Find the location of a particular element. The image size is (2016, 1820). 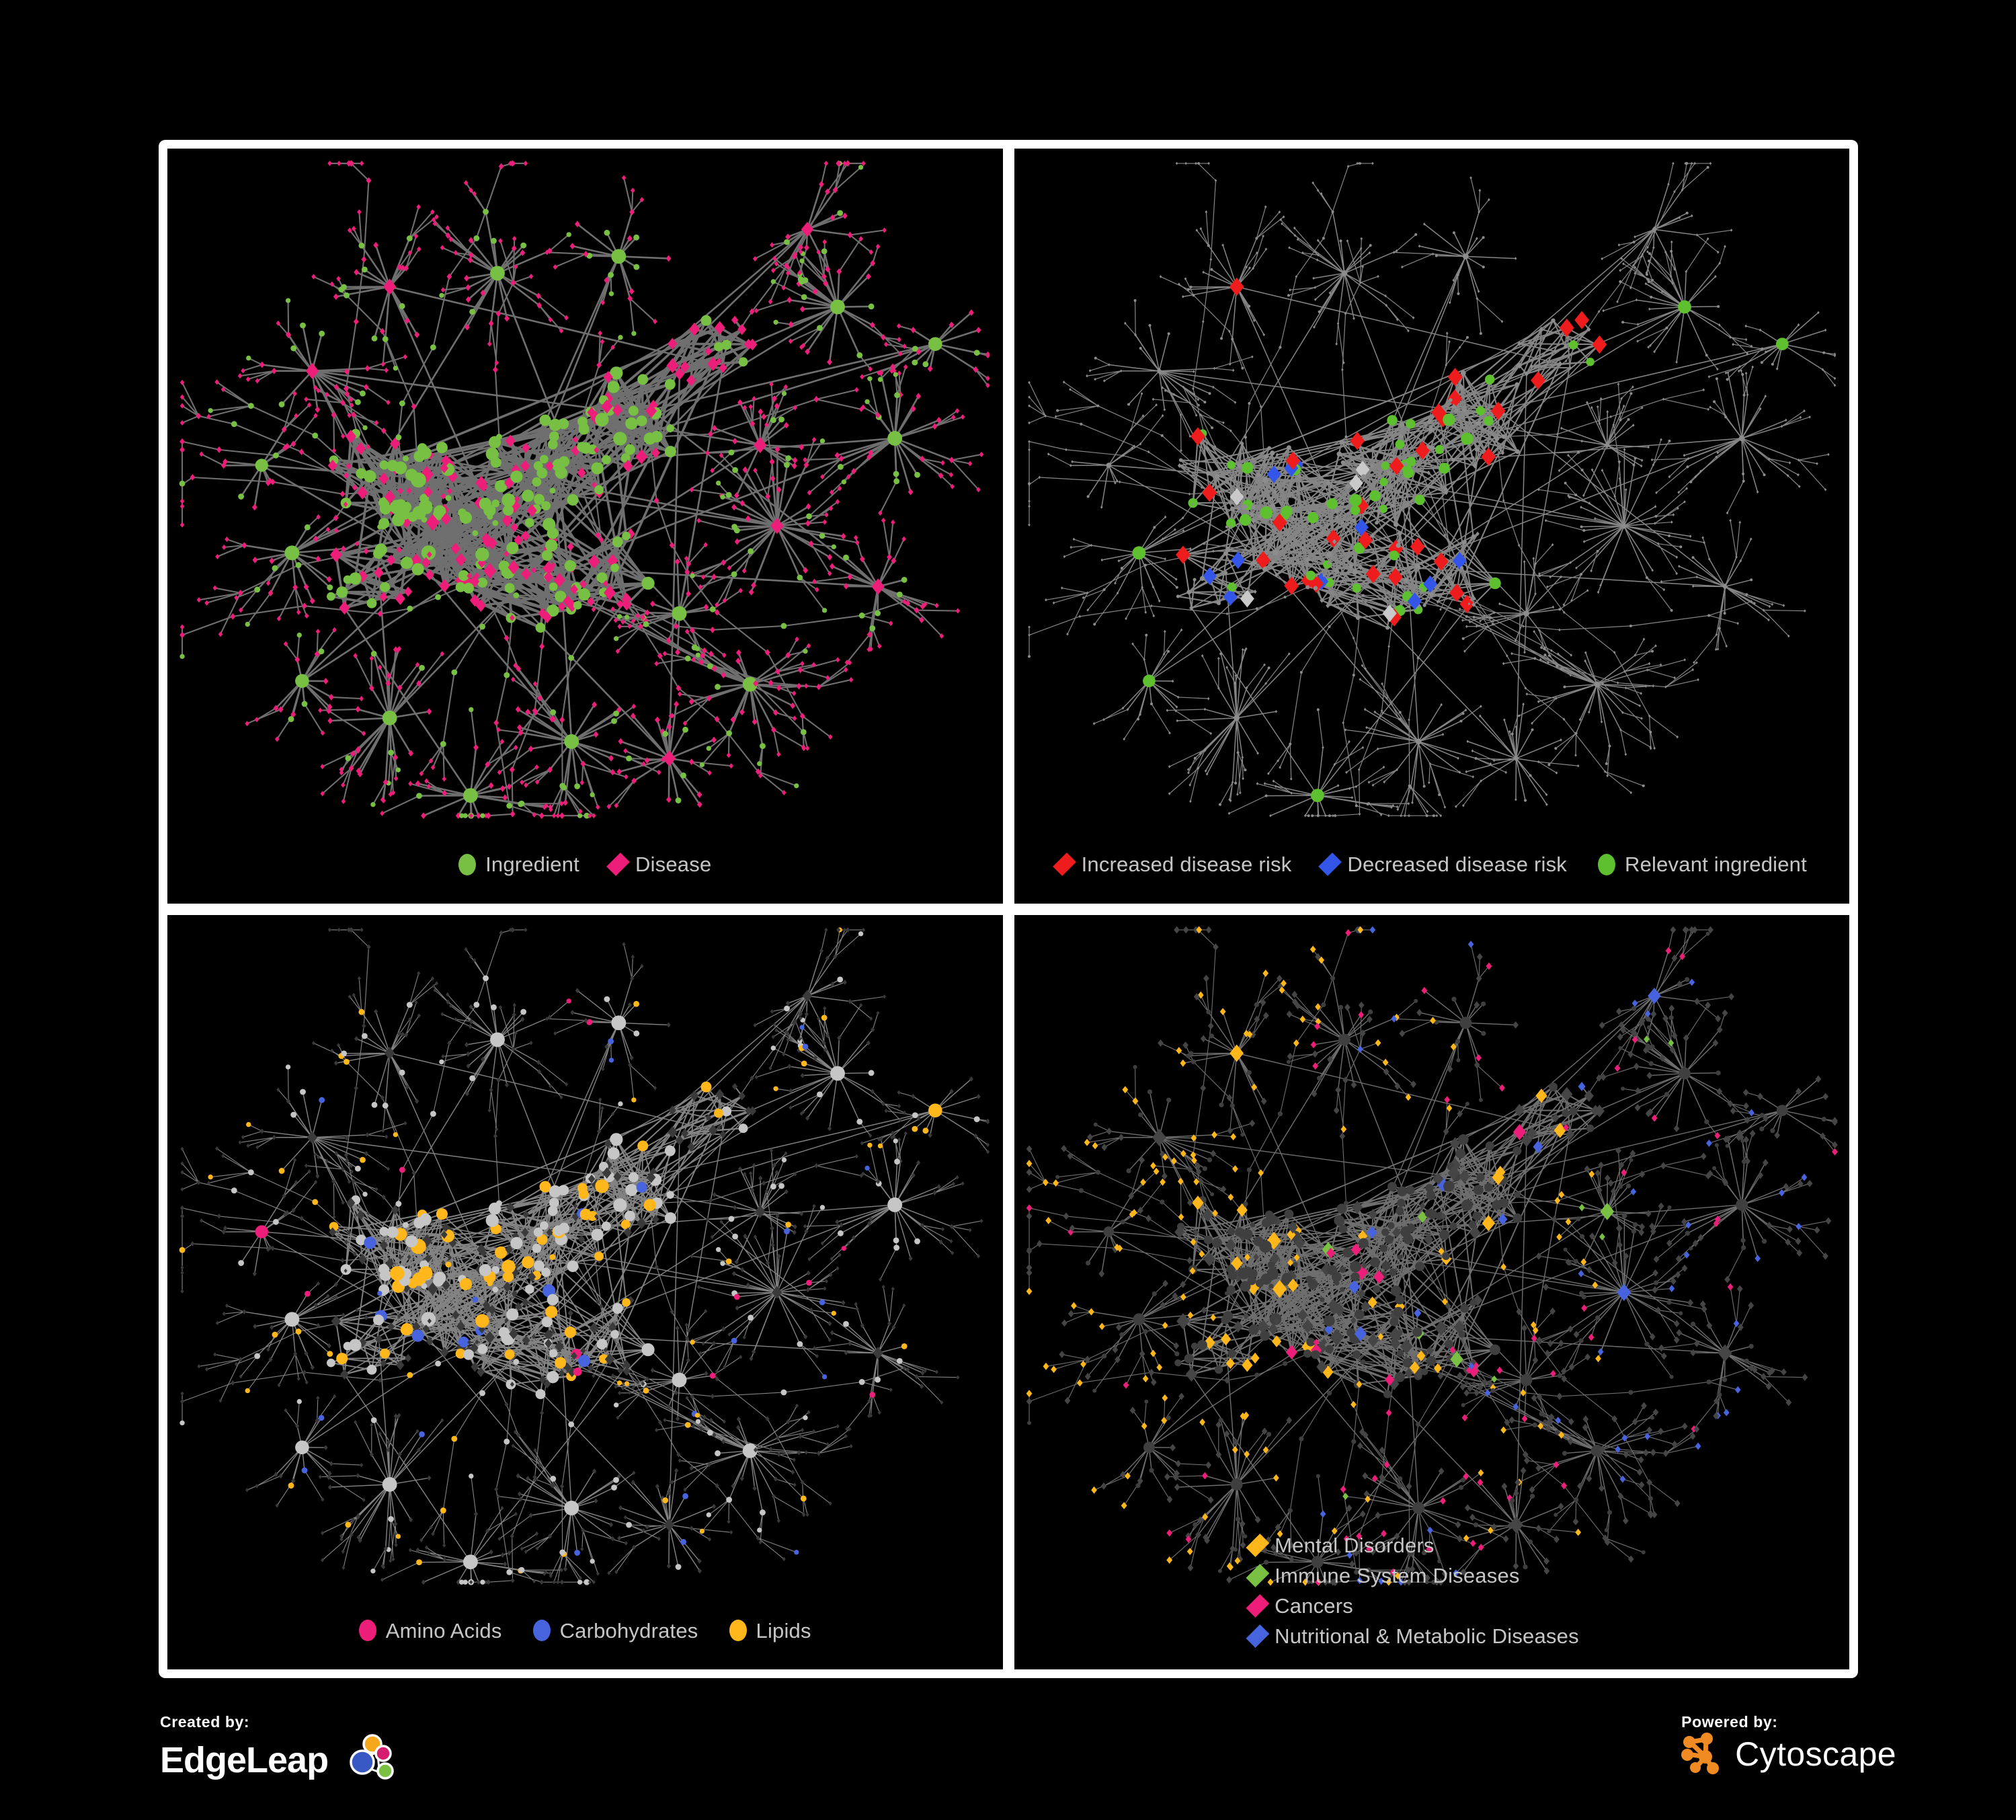

legend-label: Decreased disease risk is located at coordinates (1457, 864).